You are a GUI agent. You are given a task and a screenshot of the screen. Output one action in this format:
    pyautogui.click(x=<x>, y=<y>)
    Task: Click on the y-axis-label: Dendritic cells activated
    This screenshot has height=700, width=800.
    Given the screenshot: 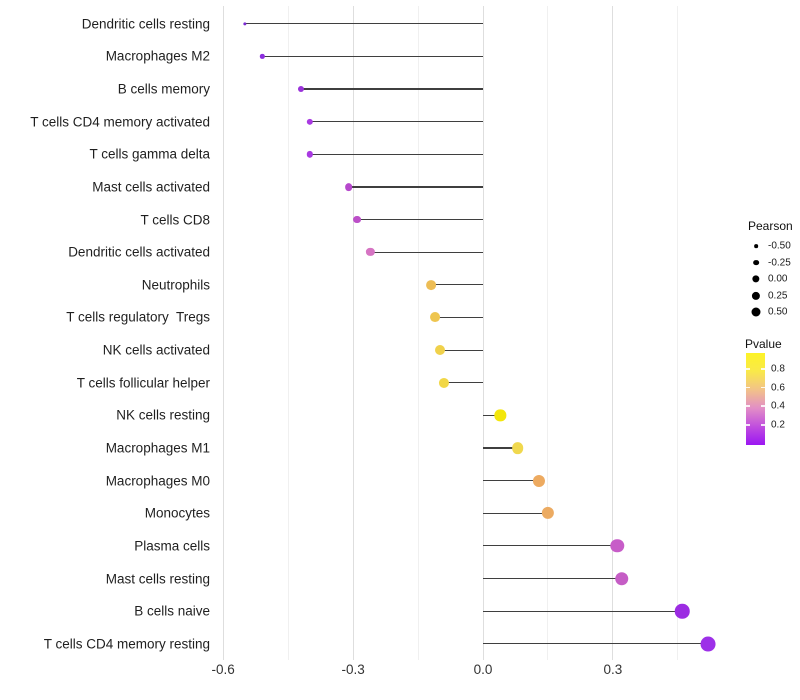 What is the action you would take?
    pyautogui.click(x=139, y=252)
    